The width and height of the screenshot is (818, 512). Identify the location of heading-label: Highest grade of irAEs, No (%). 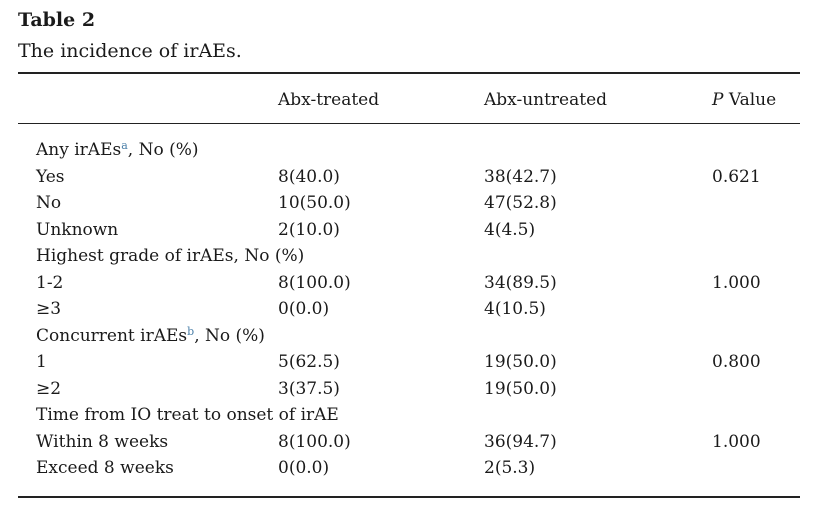
(170, 256).